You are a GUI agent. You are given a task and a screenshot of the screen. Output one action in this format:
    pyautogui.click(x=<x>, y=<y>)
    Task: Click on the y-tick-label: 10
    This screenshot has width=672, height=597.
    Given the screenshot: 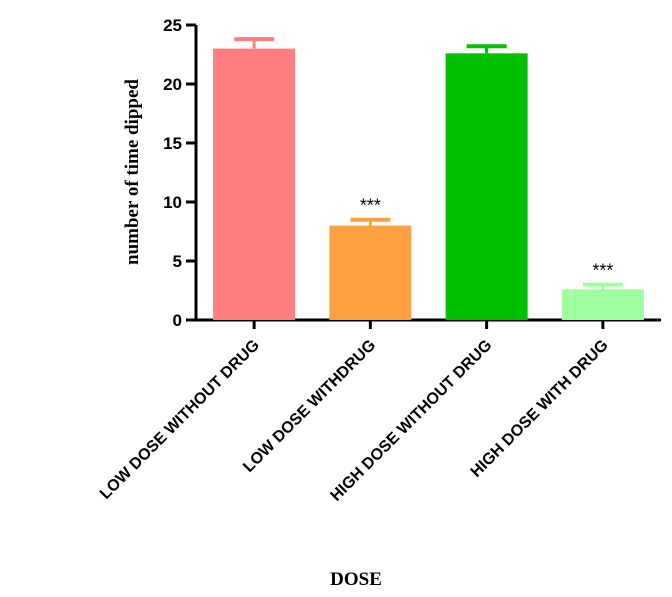 What is the action you would take?
    pyautogui.click(x=172, y=202)
    